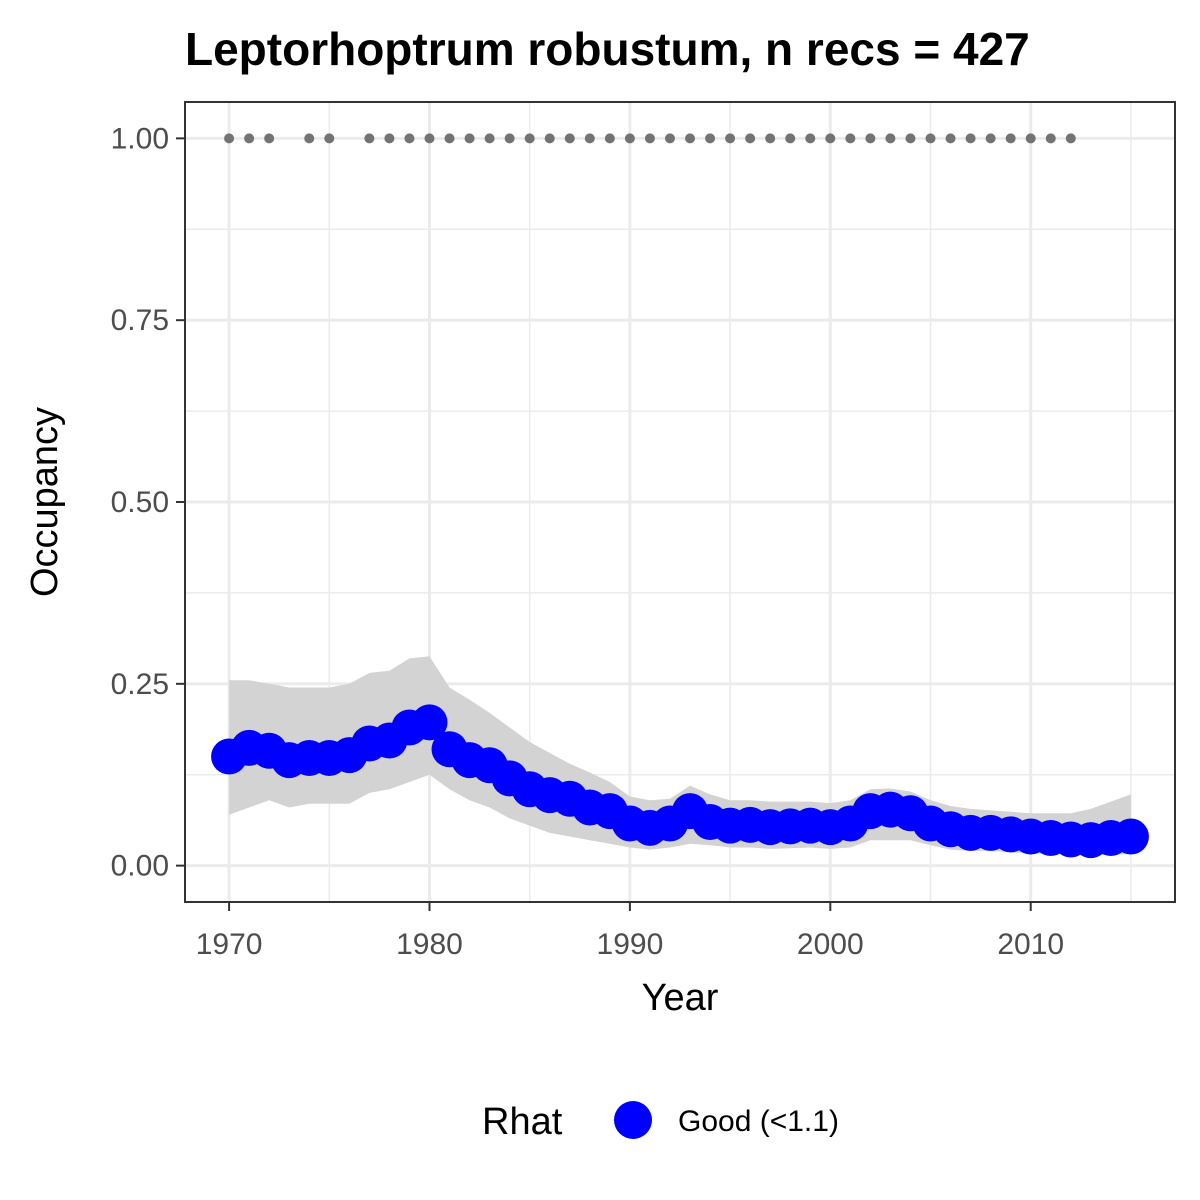 This screenshot has width=1200, height=1200. Describe the element at coordinates (680, 781) in the screenshot. I see `occupancy-points` at that location.